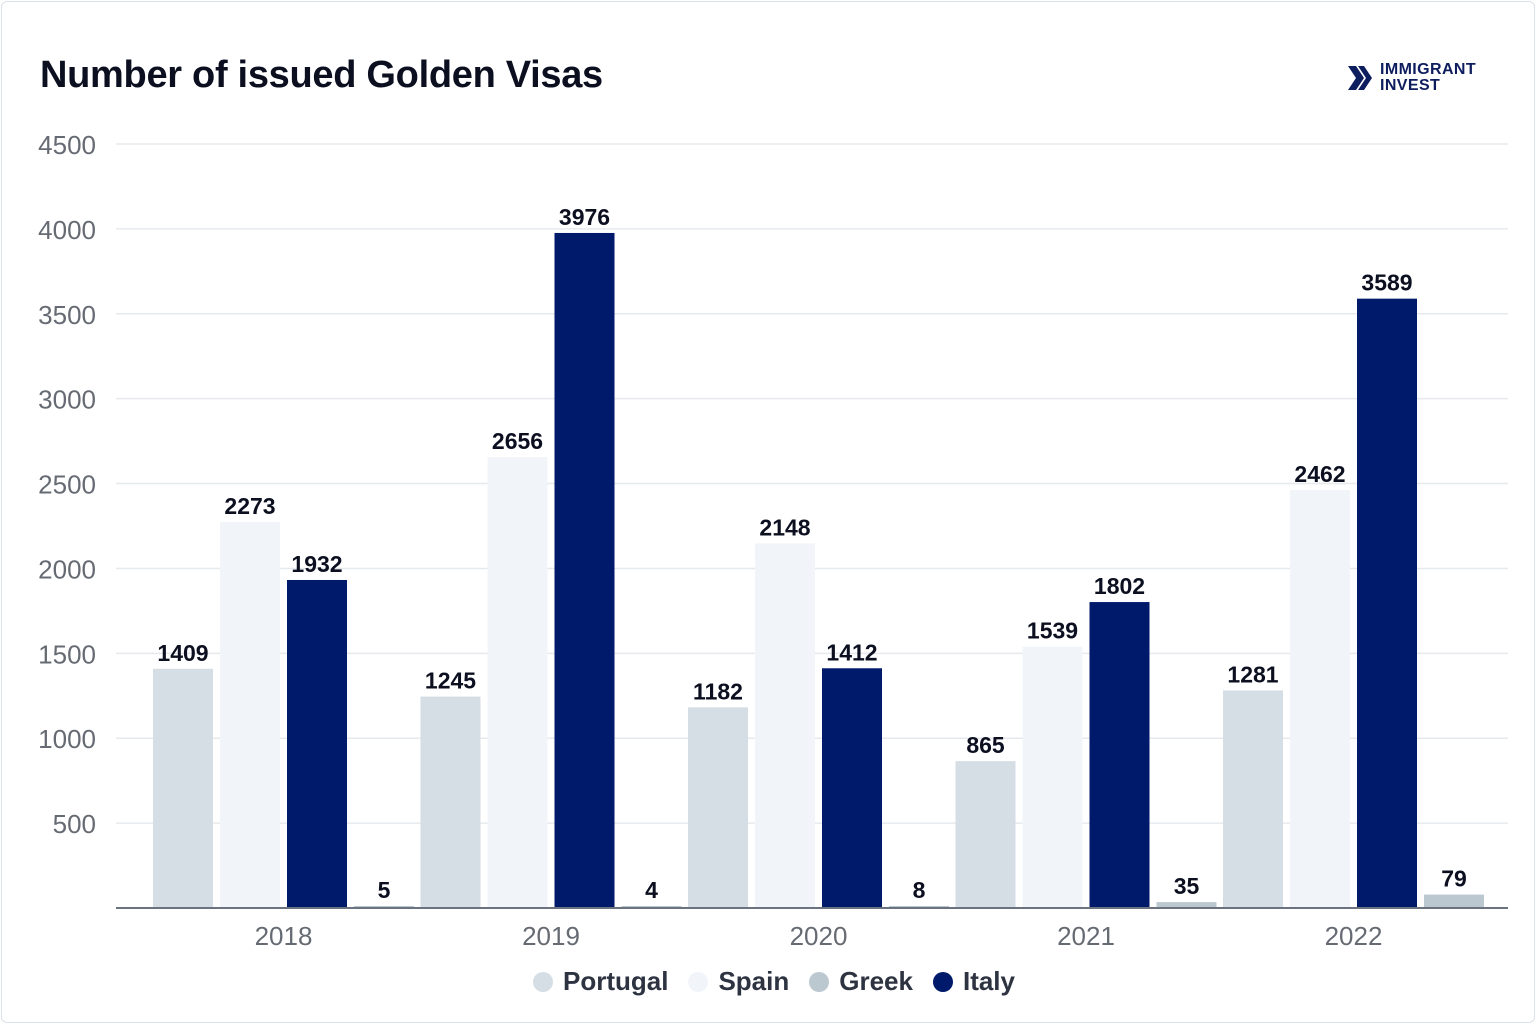 This screenshot has height=1024, width=1536. What do you see at coordinates (785, 725) in the screenshot?
I see `bar-spain-2020` at bounding box center [785, 725].